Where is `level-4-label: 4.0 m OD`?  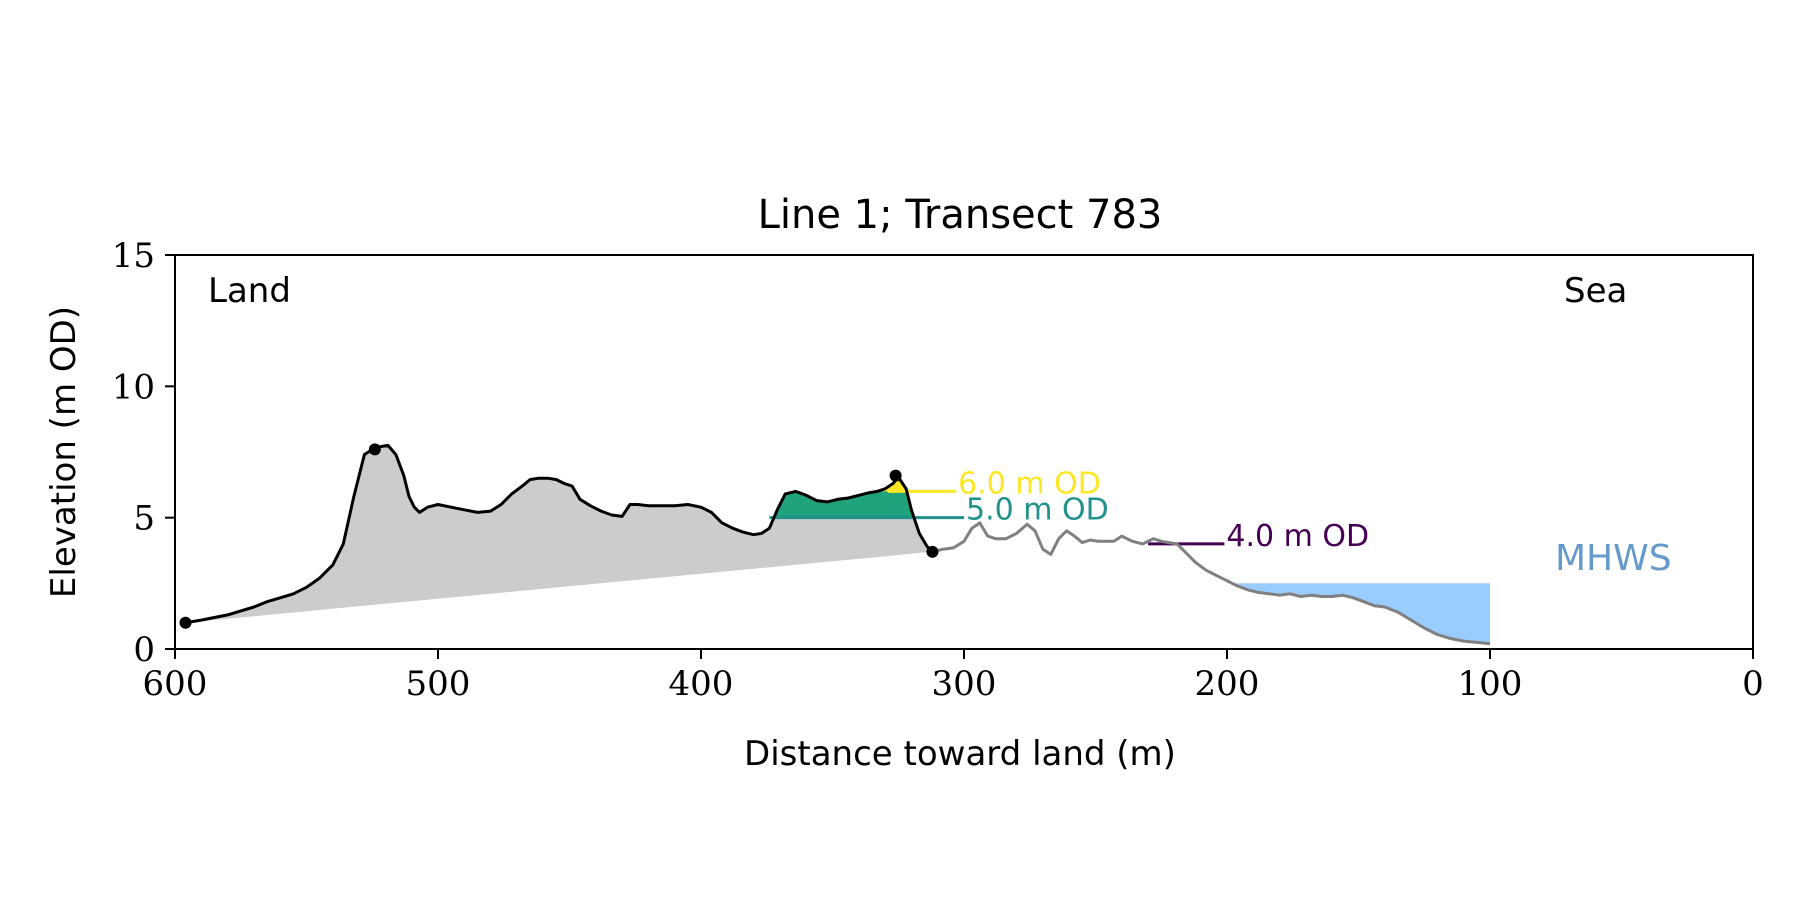
level-4-label: 4.0 m OD is located at coordinates (1297, 536).